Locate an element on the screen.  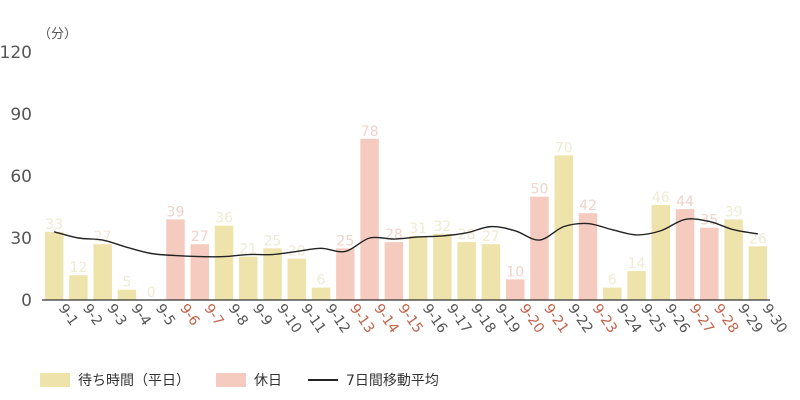
legend-swatch-weekday is located at coordinates (55, 380).